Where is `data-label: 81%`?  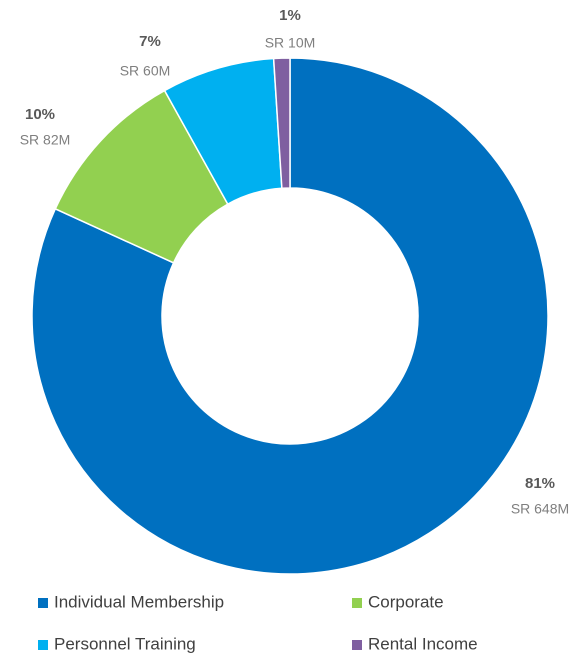 data-label: 81% is located at coordinates (540, 483).